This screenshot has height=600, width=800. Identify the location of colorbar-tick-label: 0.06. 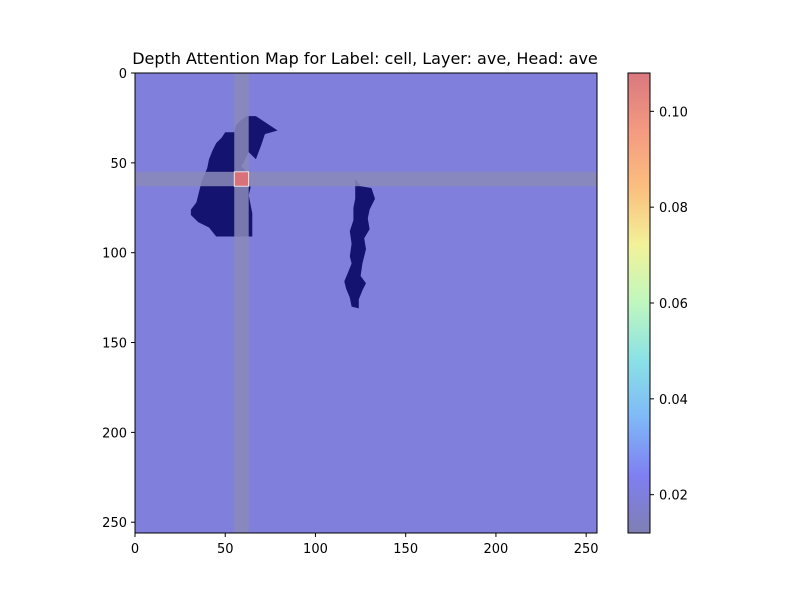
(673, 304).